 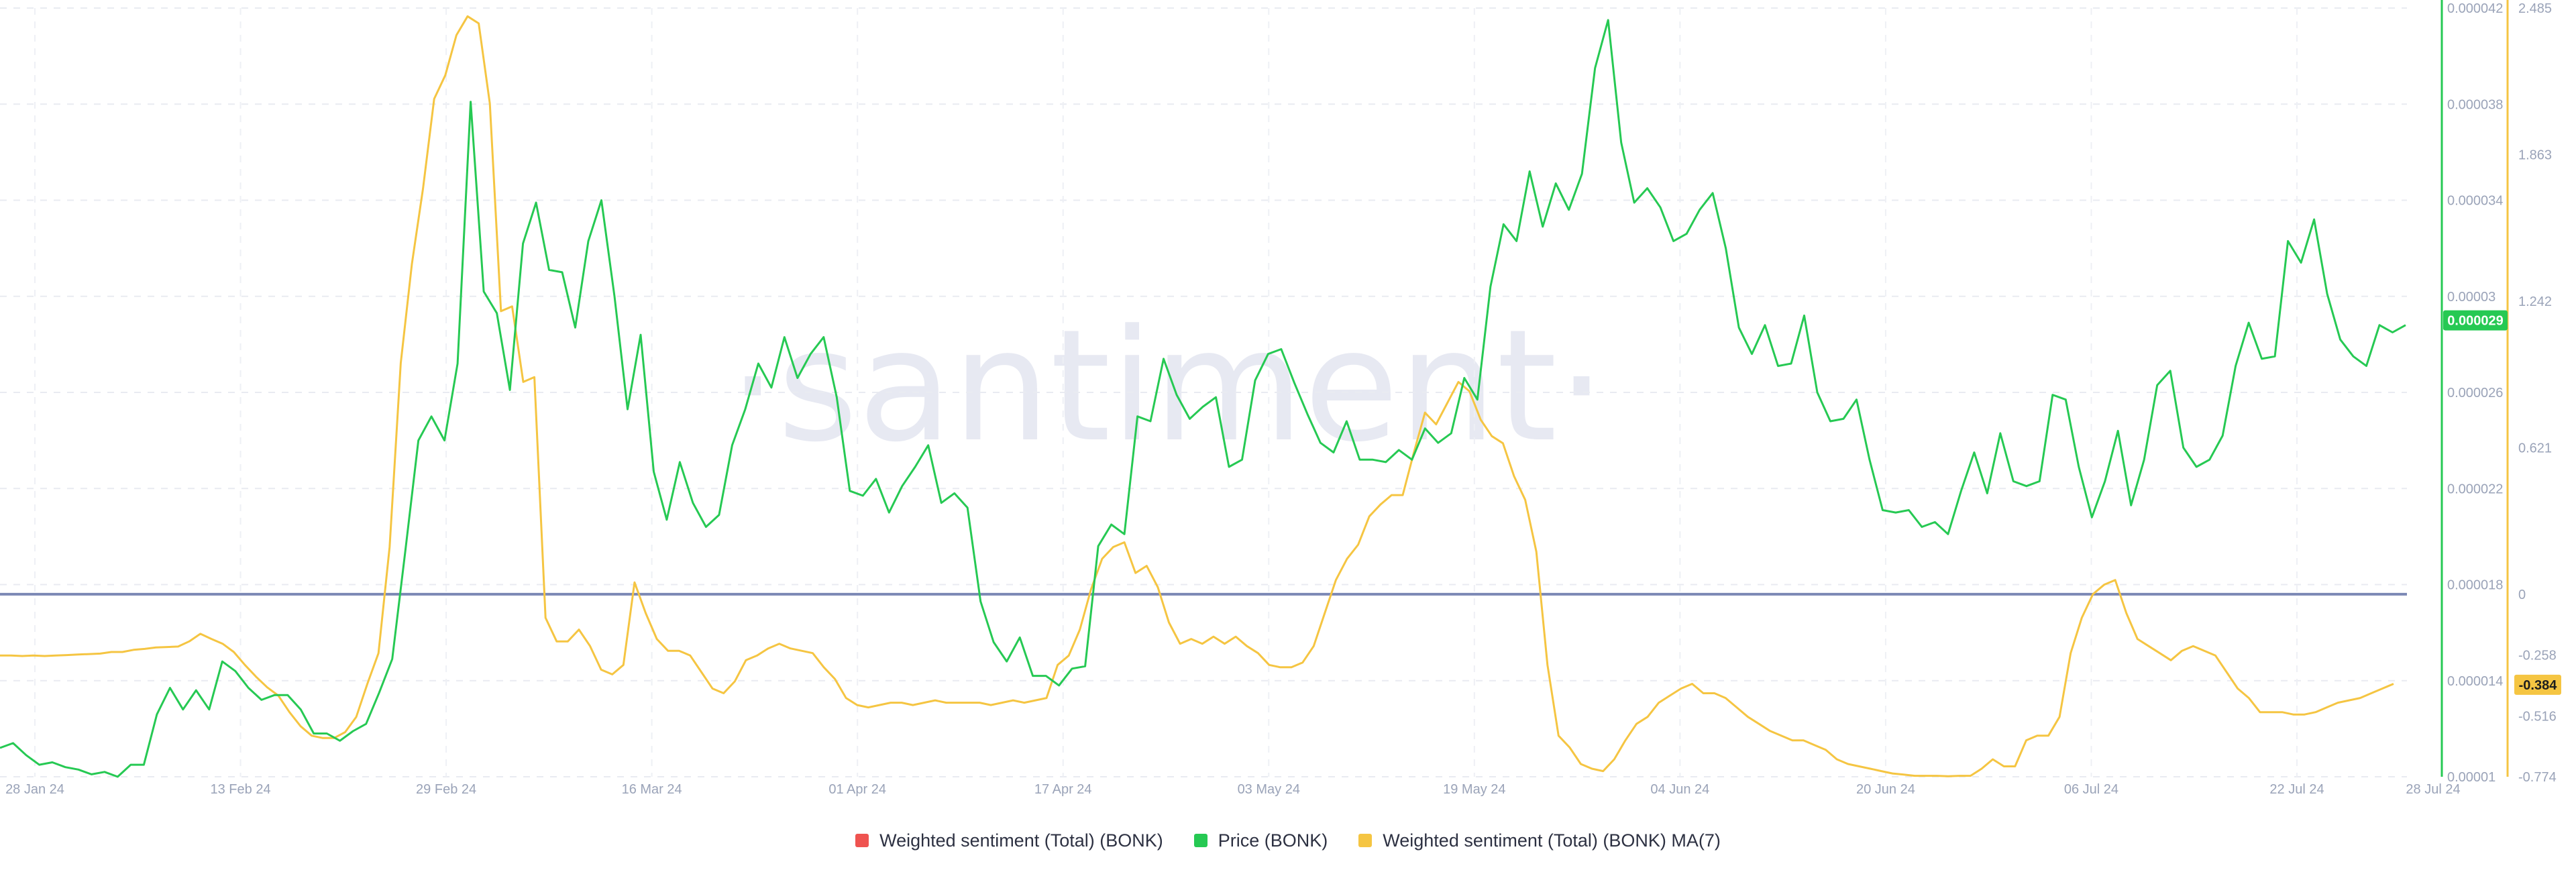 What do you see at coordinates (2475, 8) in the screenshot?
I see `price-tick-label: 0.000042` at bounding box center [2475, 8].